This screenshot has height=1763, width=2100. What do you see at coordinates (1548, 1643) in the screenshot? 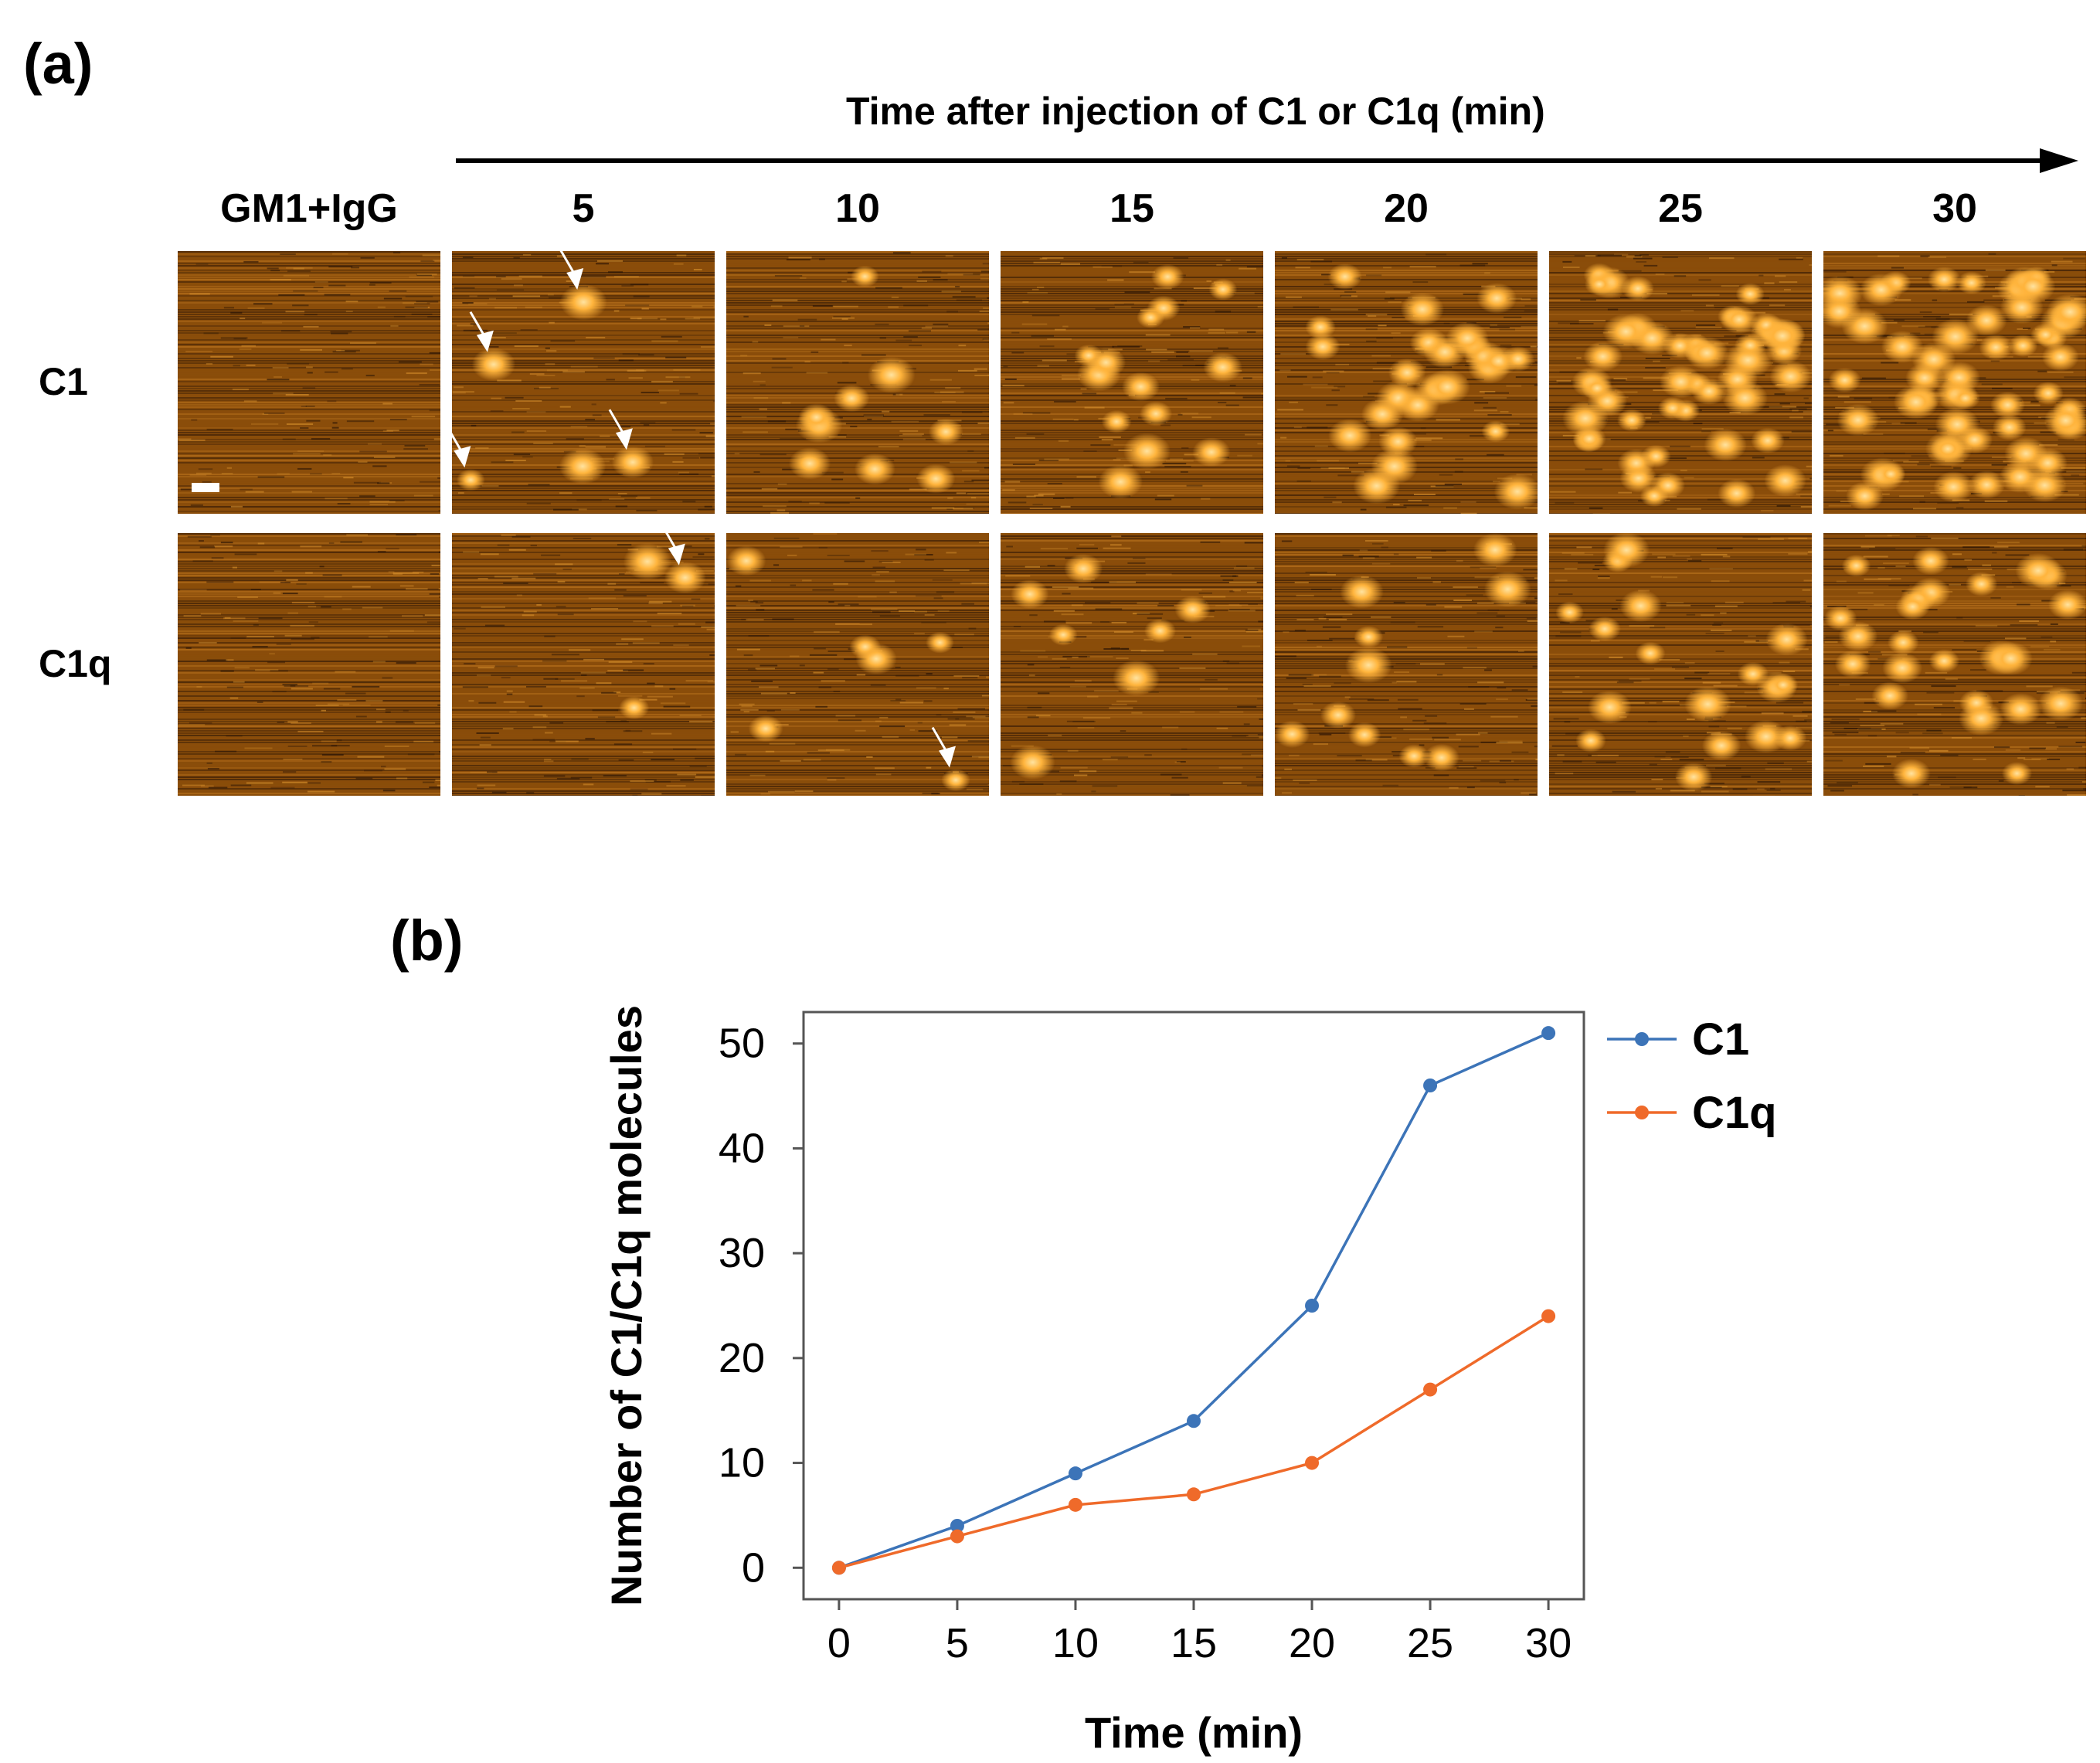
I see `x-tick-label: 30` at bounding box center [1548, 1643].